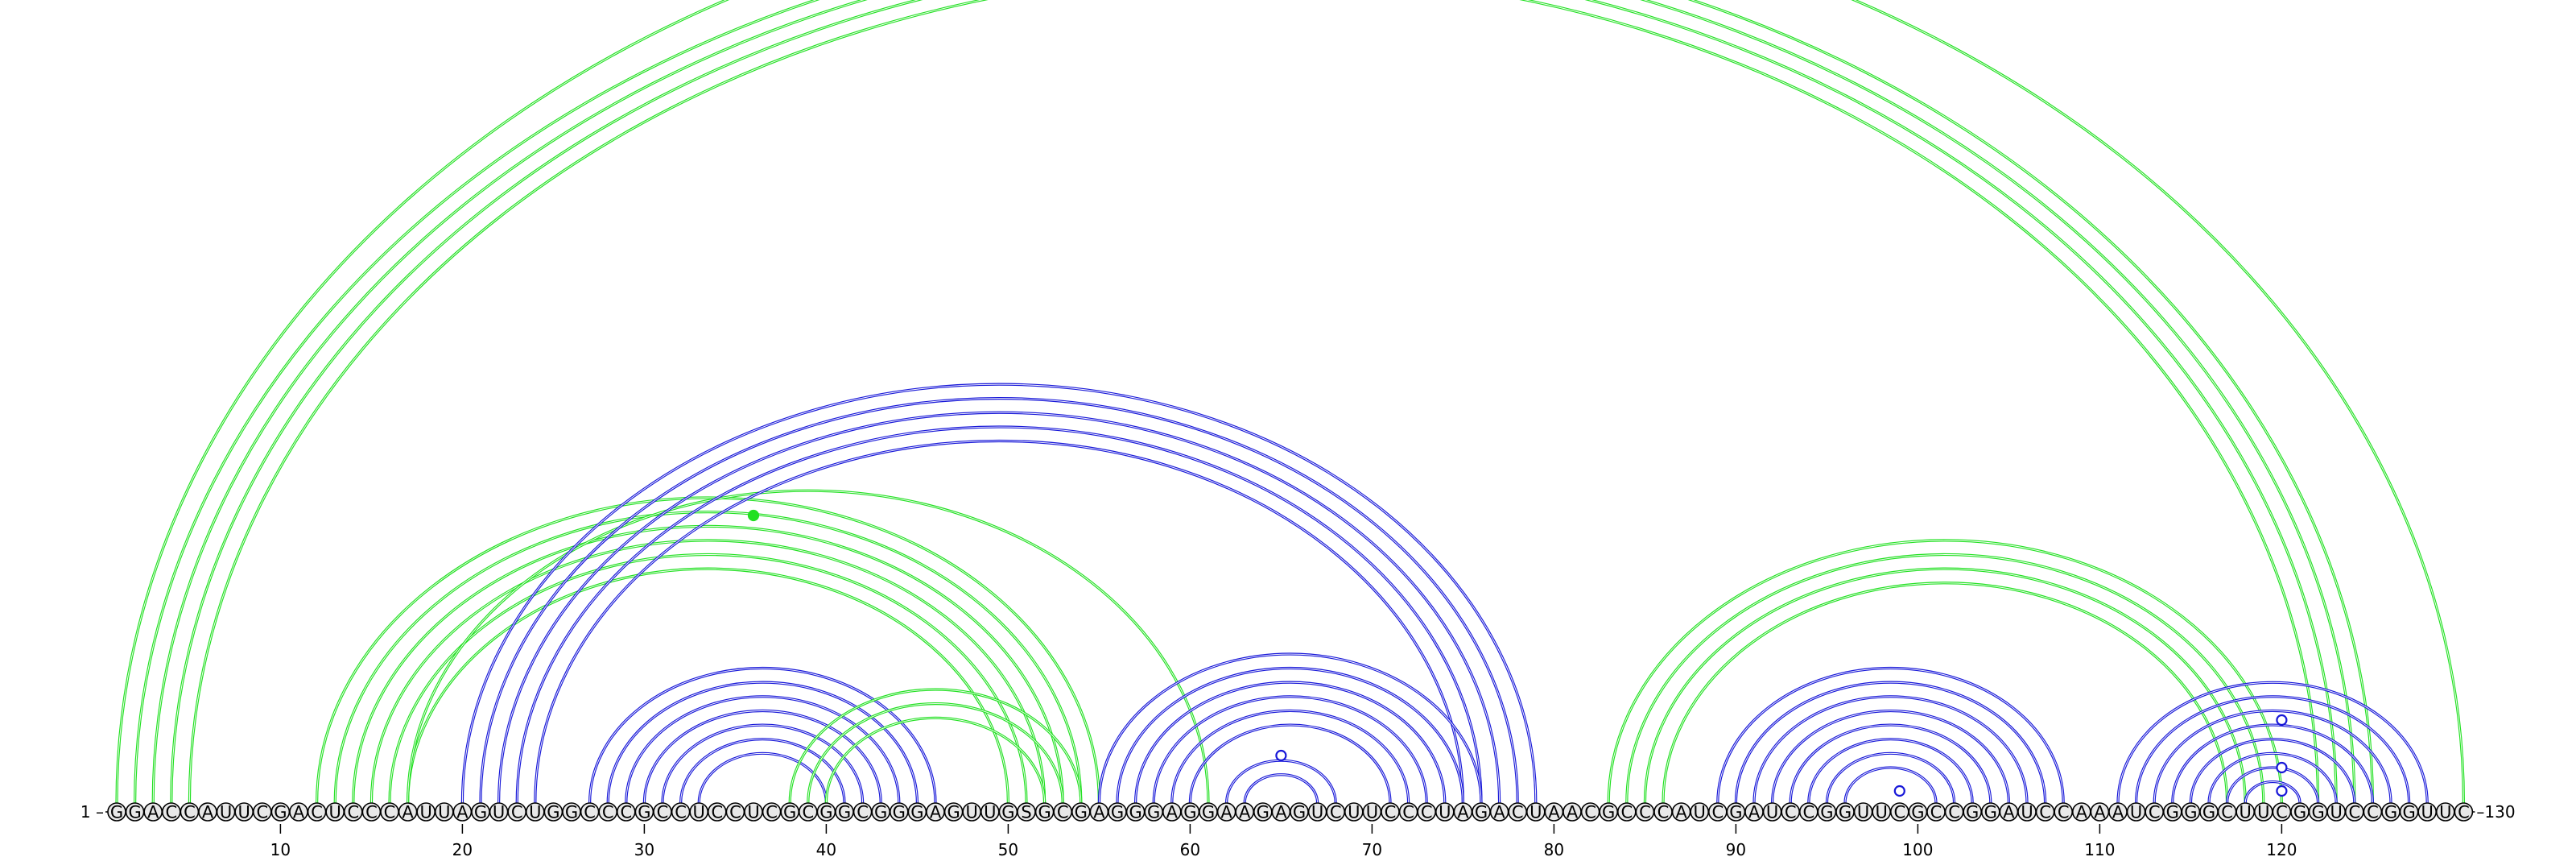 This screenshot has height=857, width=2576. I want to click on arc-marker, so click(2282, 767).